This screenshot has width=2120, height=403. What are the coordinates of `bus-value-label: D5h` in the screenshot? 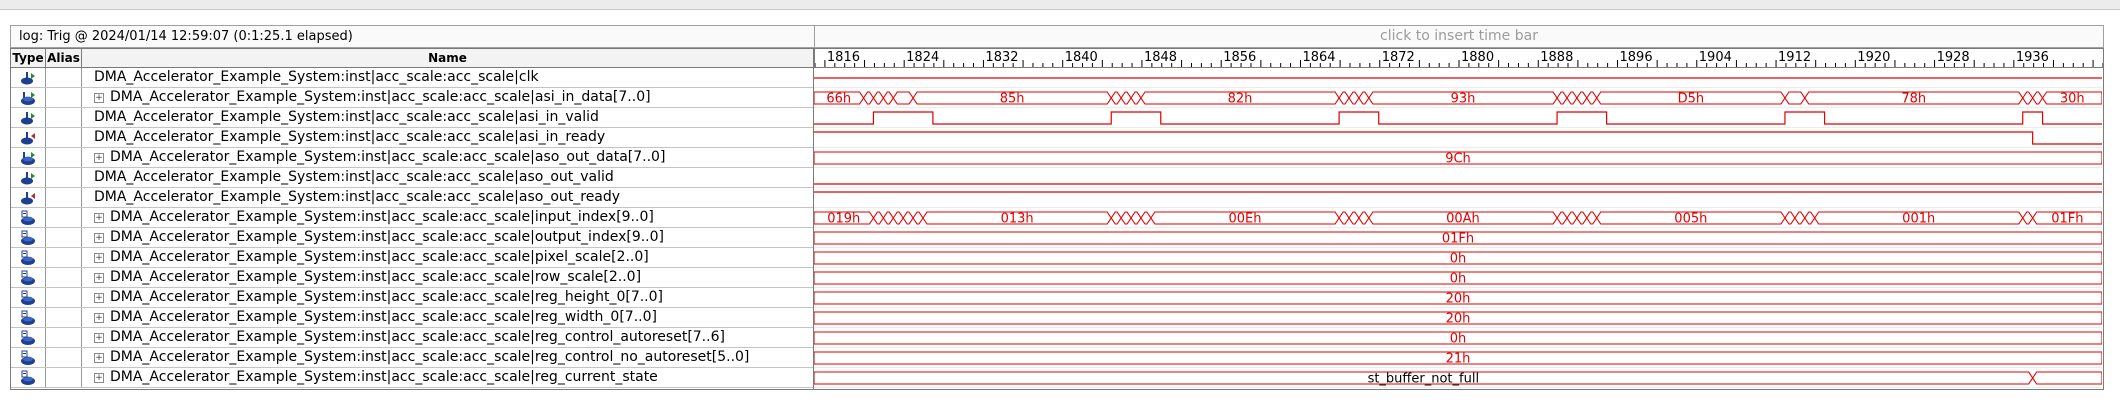 It's located at (1691, 99).